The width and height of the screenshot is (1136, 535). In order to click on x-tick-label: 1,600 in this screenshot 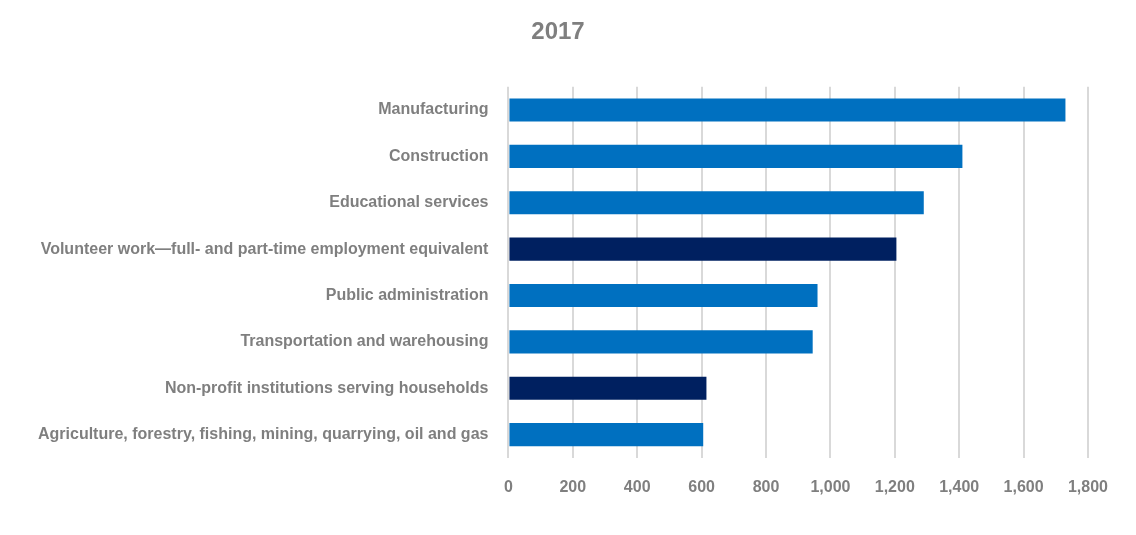, I will do `click(1023, 486)`.